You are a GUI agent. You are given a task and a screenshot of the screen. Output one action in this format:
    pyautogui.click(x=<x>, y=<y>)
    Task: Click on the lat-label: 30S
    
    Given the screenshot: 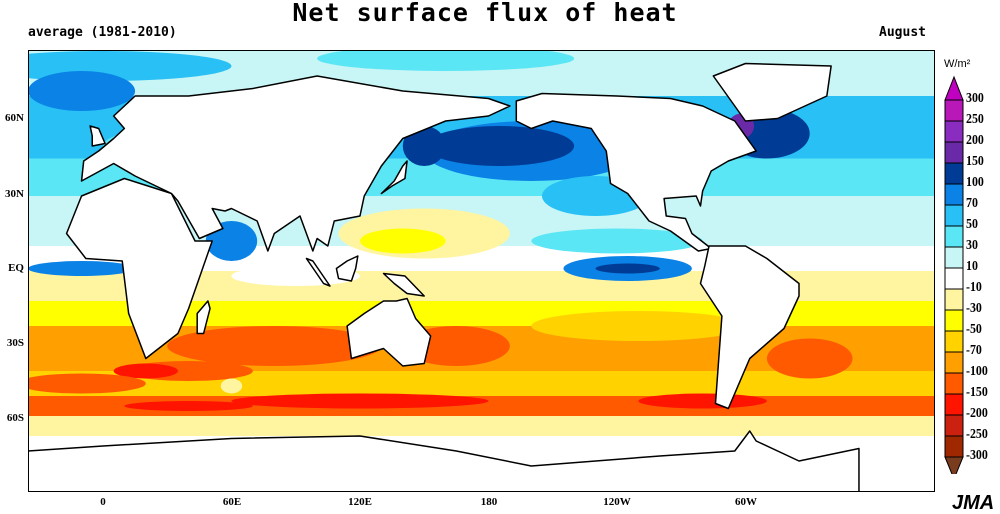 What is the action you would take?
    pyautogui.click(x=15, y=343)
    